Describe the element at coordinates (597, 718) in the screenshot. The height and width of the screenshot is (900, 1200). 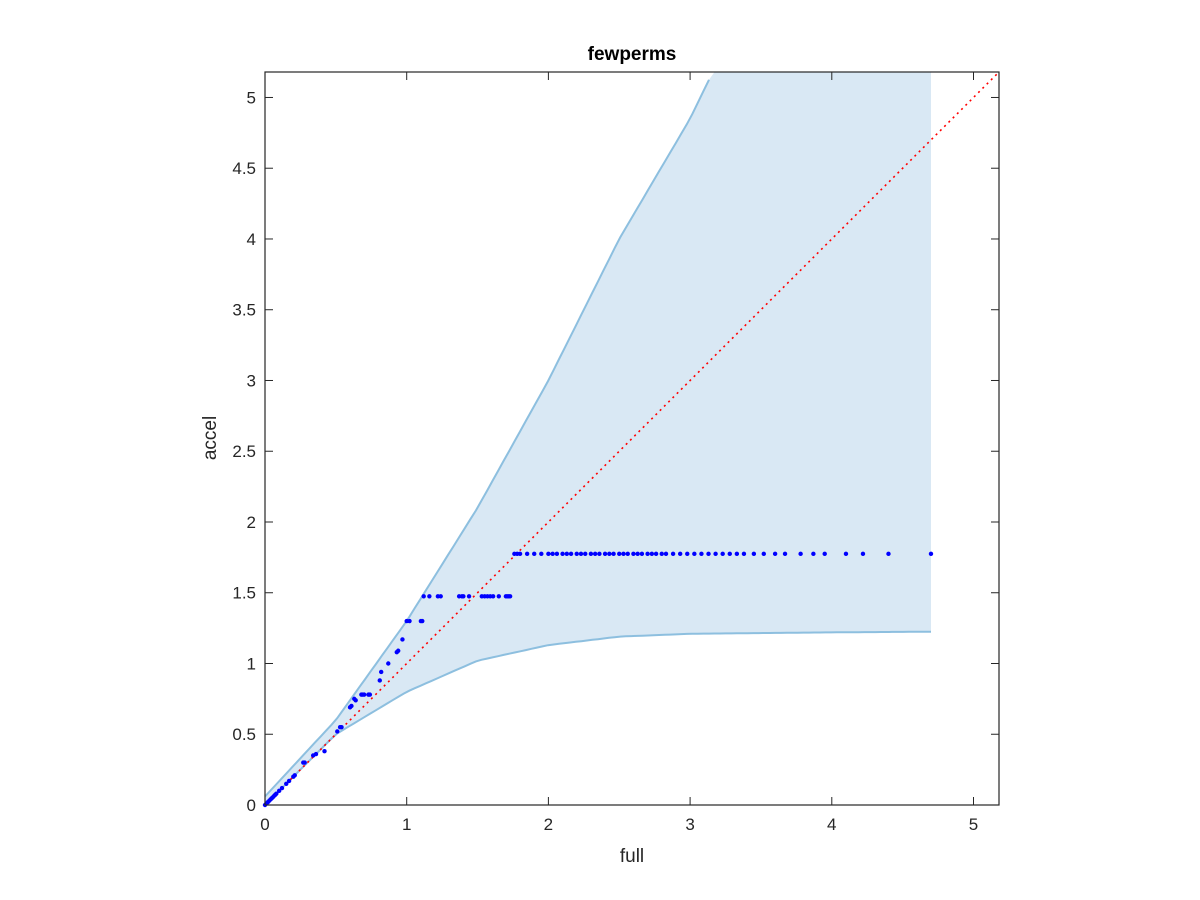
I see `band-lower-edge` at that location.